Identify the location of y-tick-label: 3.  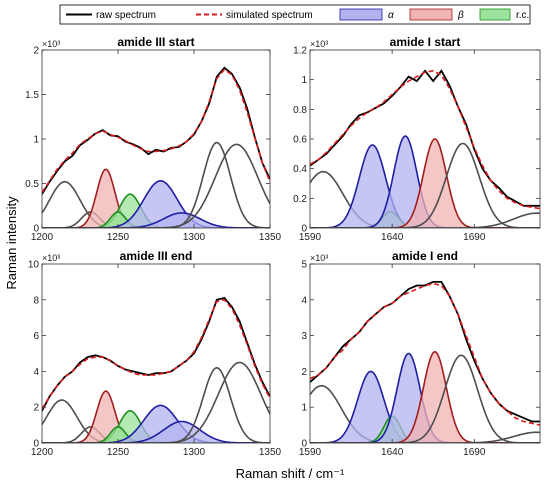
(304, 336).